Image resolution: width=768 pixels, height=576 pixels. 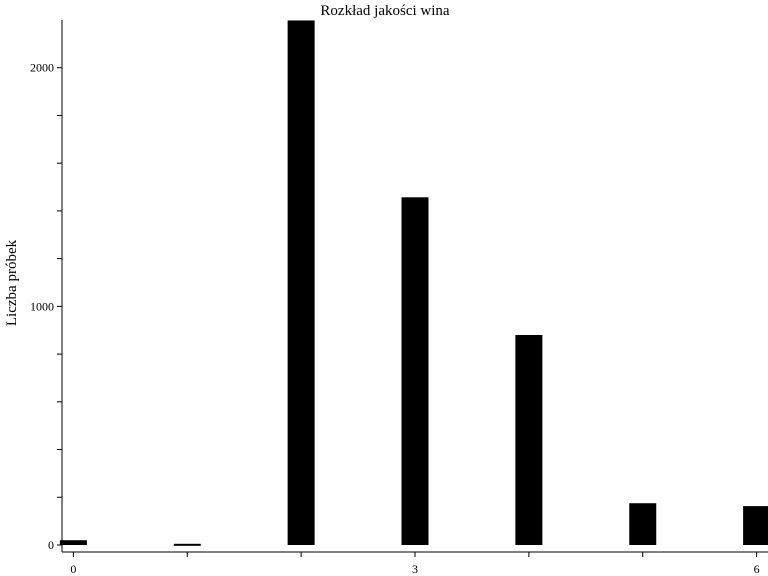 I want to click on y-tick-label: 1000, so click(x=42, y=306).